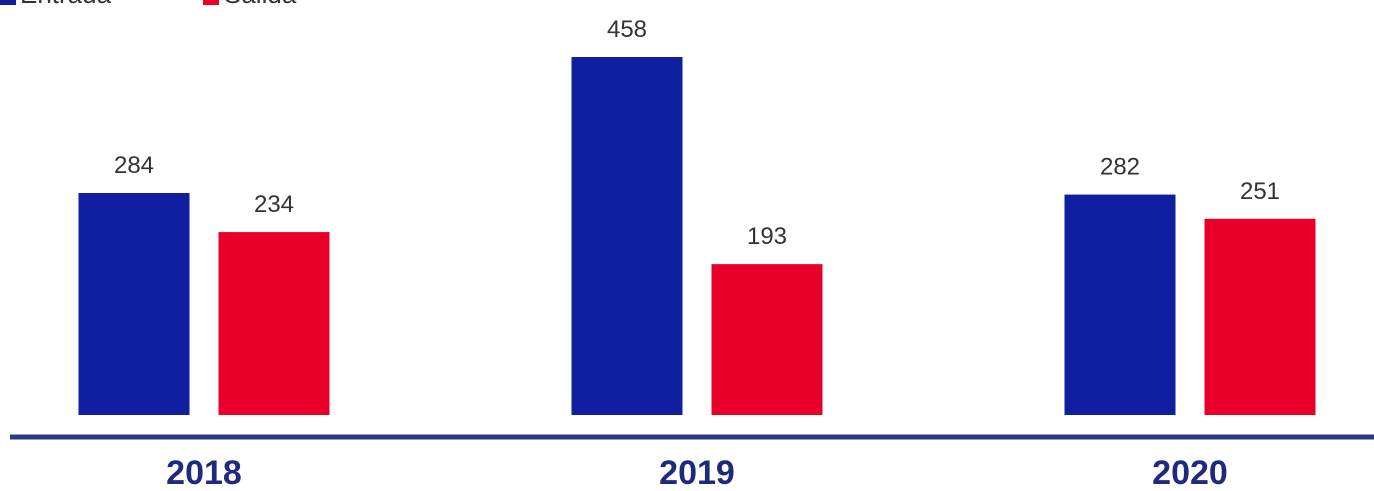  I want to click on value-label-entrada-2020: 282, so click(1120, 167).